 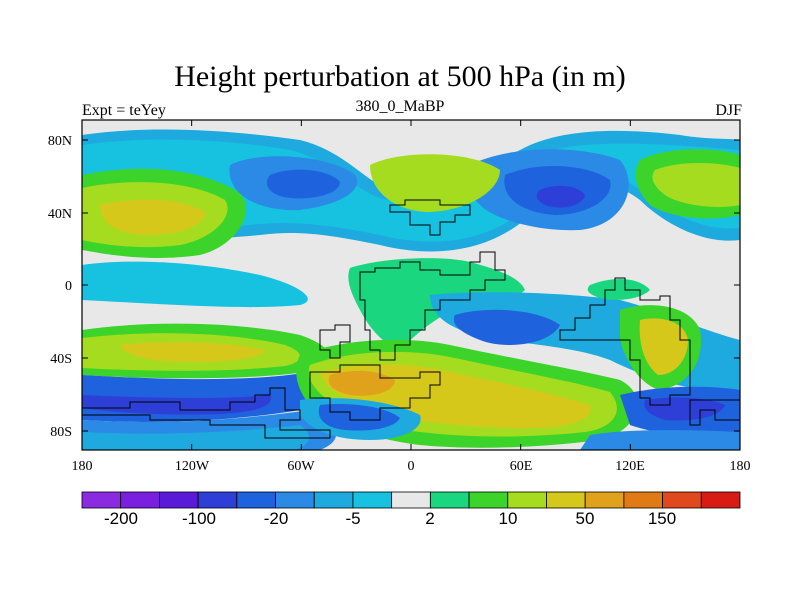 What do you see at coordinates (60, 141) in the screenshot?
I see `y-tick-label: 80N` at bounding box center [60, 141].